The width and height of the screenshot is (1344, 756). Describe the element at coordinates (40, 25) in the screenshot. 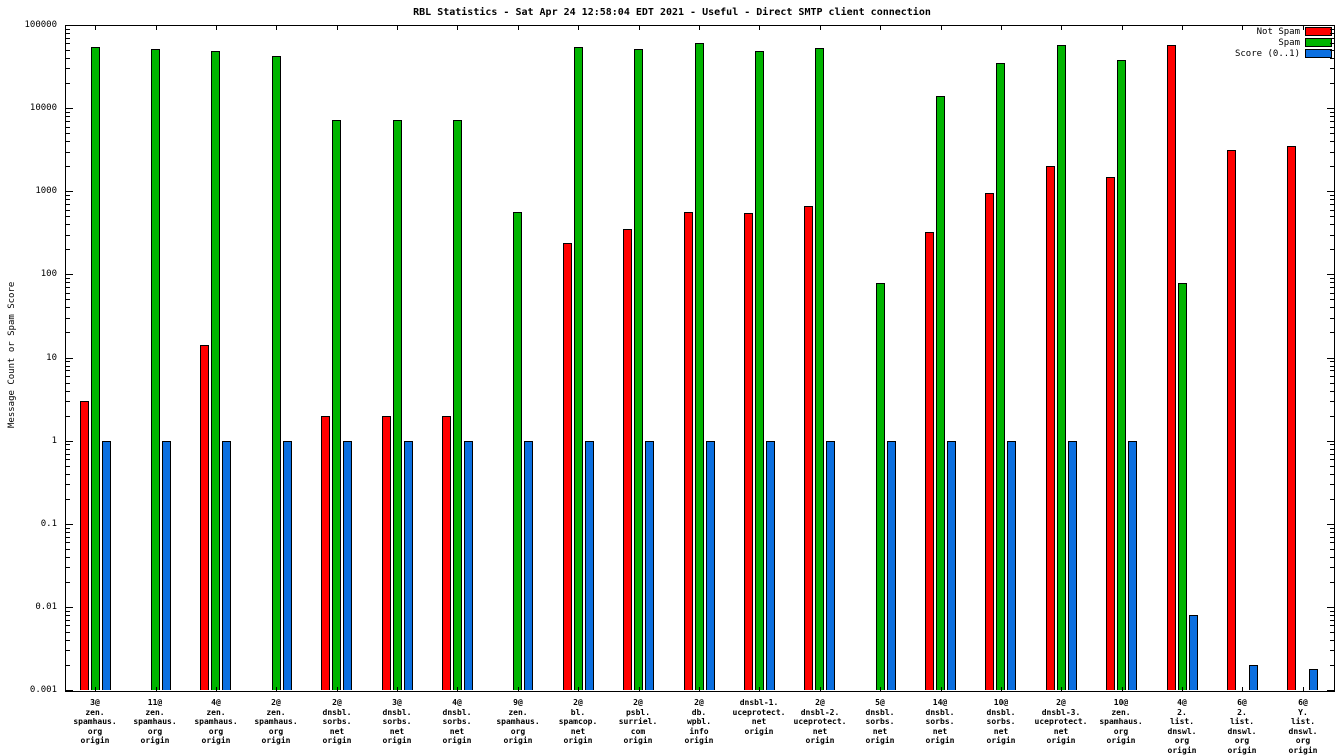

I see `y-tick-label: 100000` at that location.